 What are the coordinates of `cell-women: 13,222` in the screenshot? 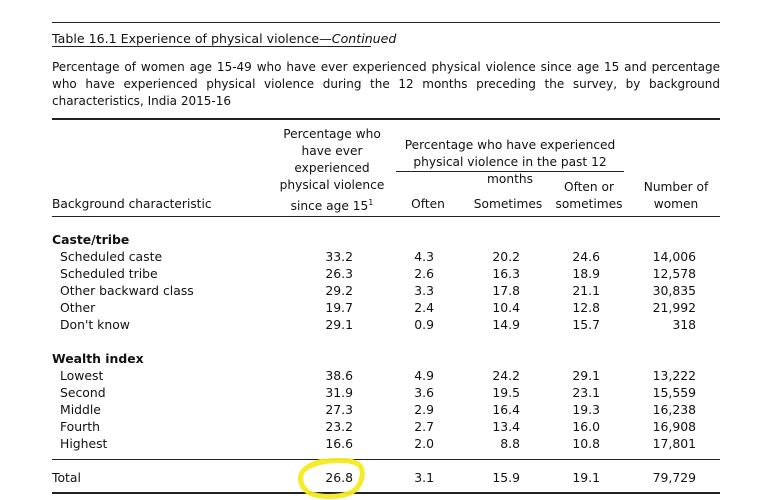 It's located at (674, 375).